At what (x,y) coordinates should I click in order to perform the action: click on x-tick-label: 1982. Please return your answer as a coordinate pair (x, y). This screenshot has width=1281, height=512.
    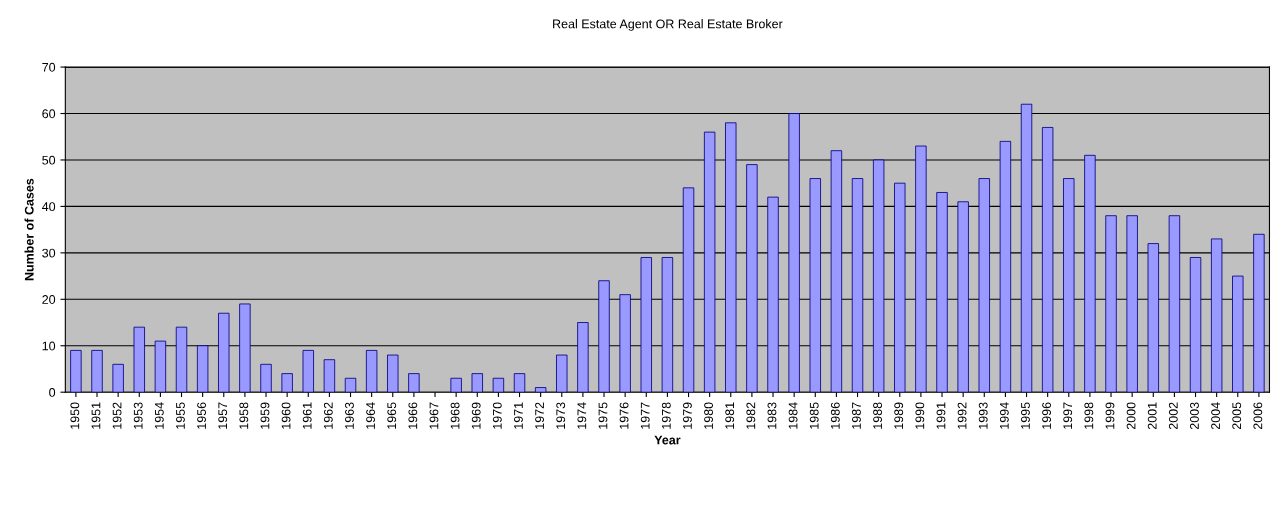
    Looking at the image, I should click on (751, 415).